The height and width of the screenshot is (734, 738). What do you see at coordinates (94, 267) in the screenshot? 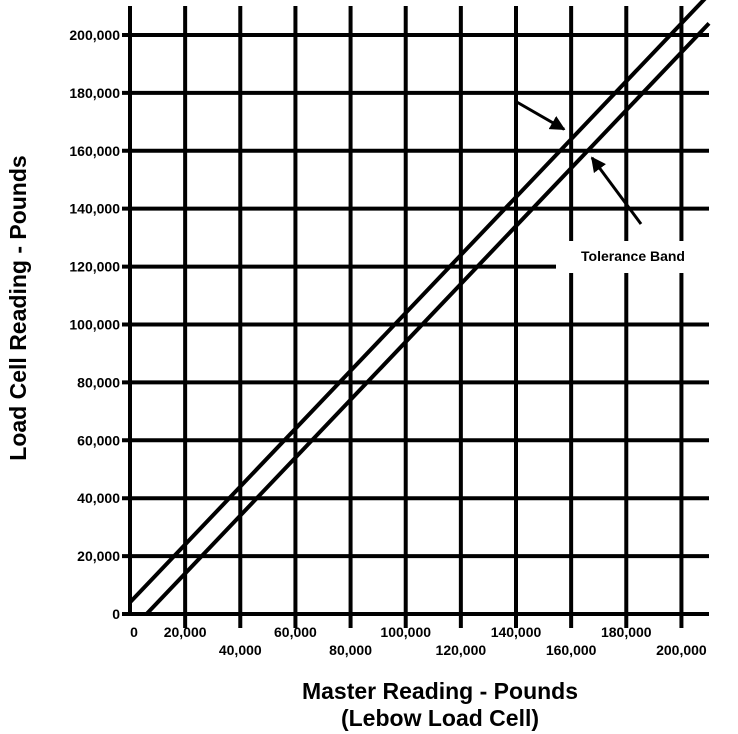
I see `y-tick-label: 120,000` at bounding box center [94, 267].